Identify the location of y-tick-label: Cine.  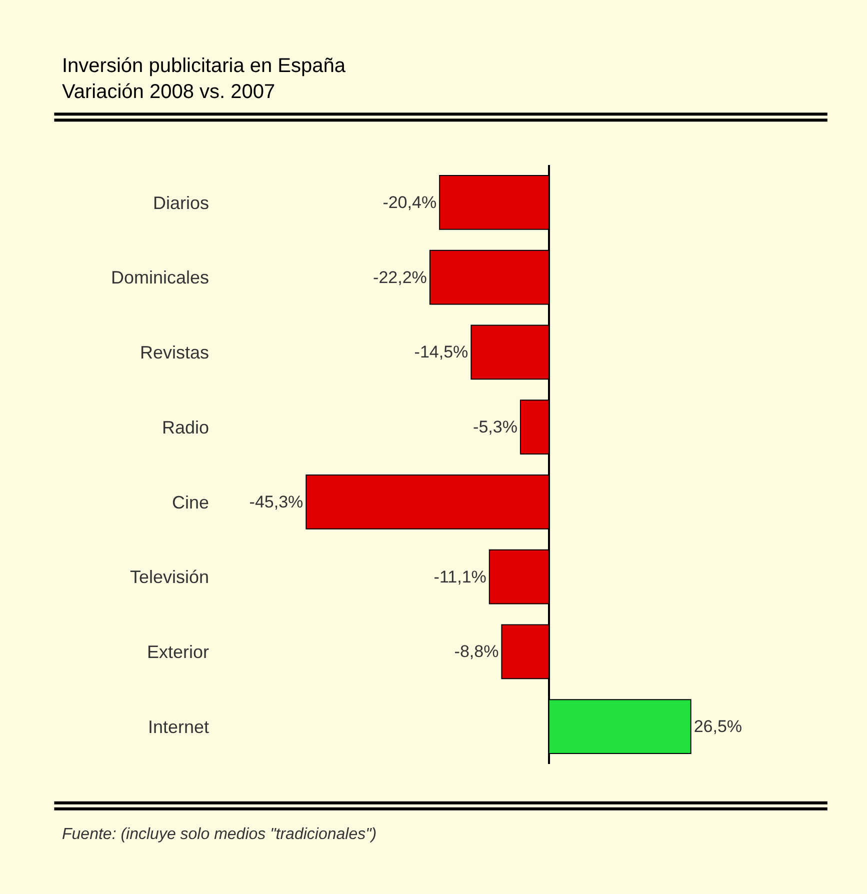
(190, 502).